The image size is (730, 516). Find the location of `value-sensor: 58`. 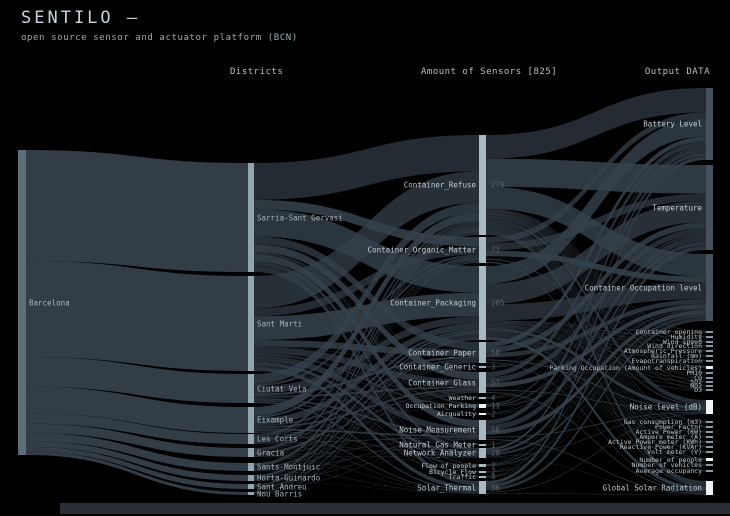

value-sensor: 58 is located at coordinates (496, 352).